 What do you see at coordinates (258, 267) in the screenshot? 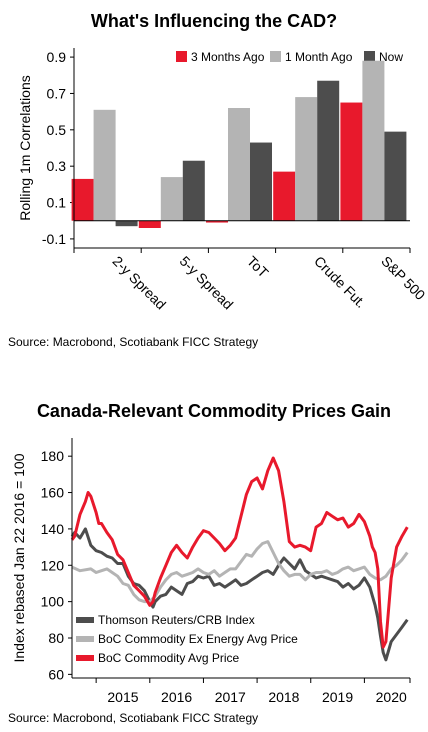
I see `x-tick-label: ToT` at bounding box center [258, 267].